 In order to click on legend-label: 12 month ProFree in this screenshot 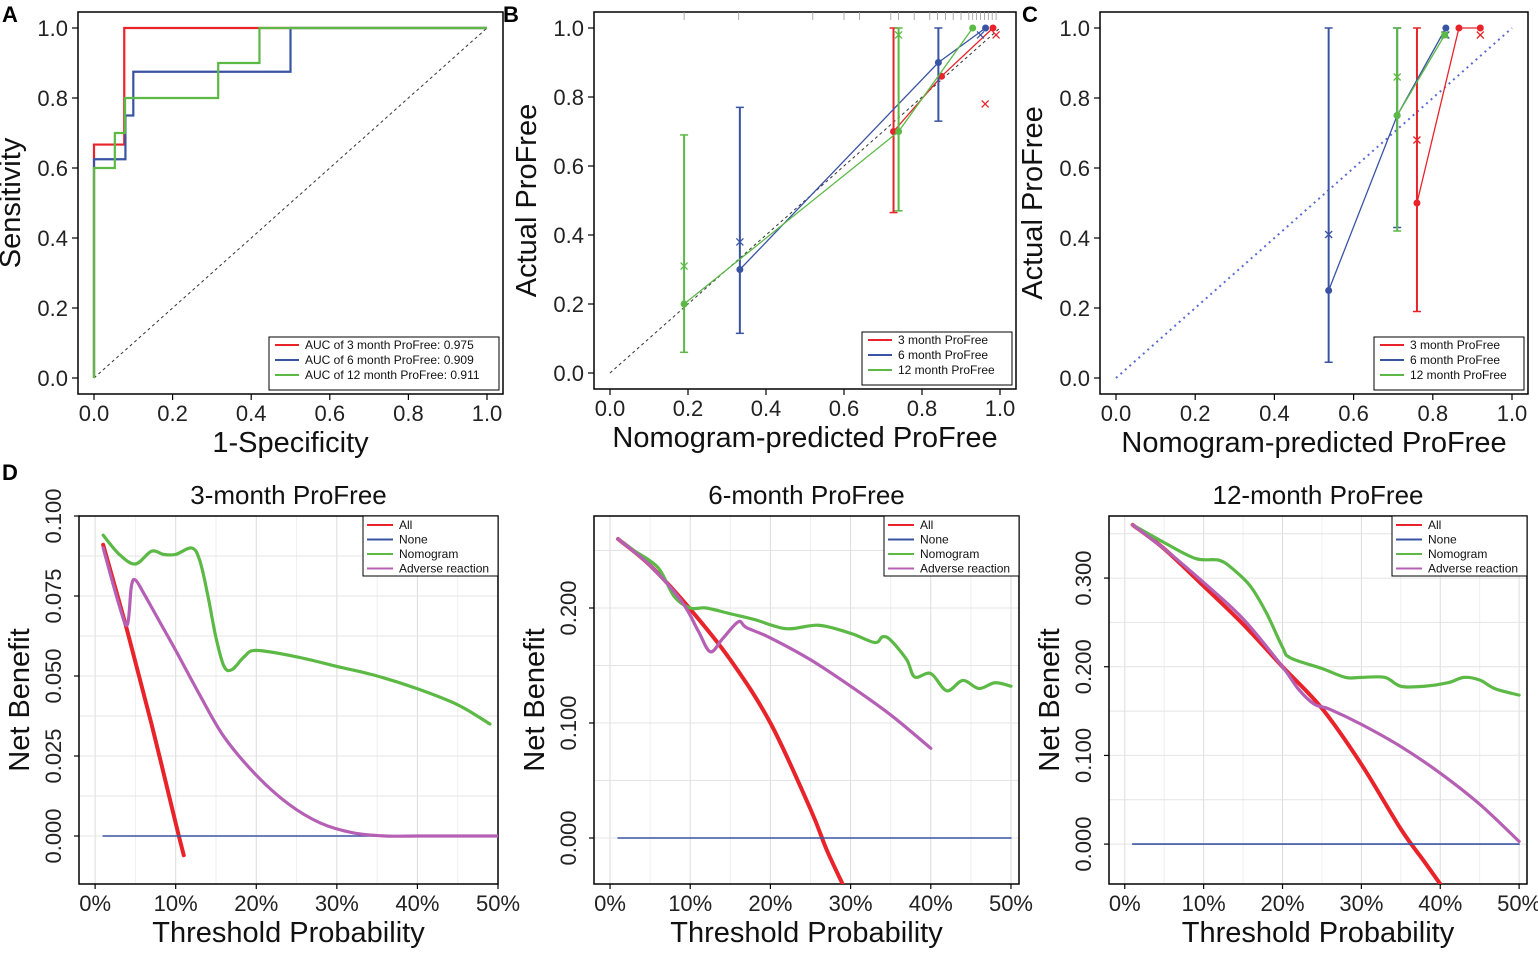, I will do `click(1458, 375)`.